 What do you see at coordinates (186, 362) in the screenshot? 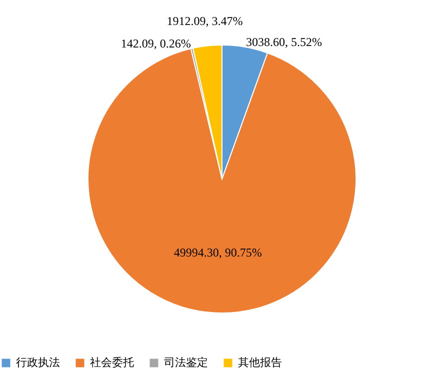
I see `legend-label: 司法鉴定` at bounding box center [186, 362].